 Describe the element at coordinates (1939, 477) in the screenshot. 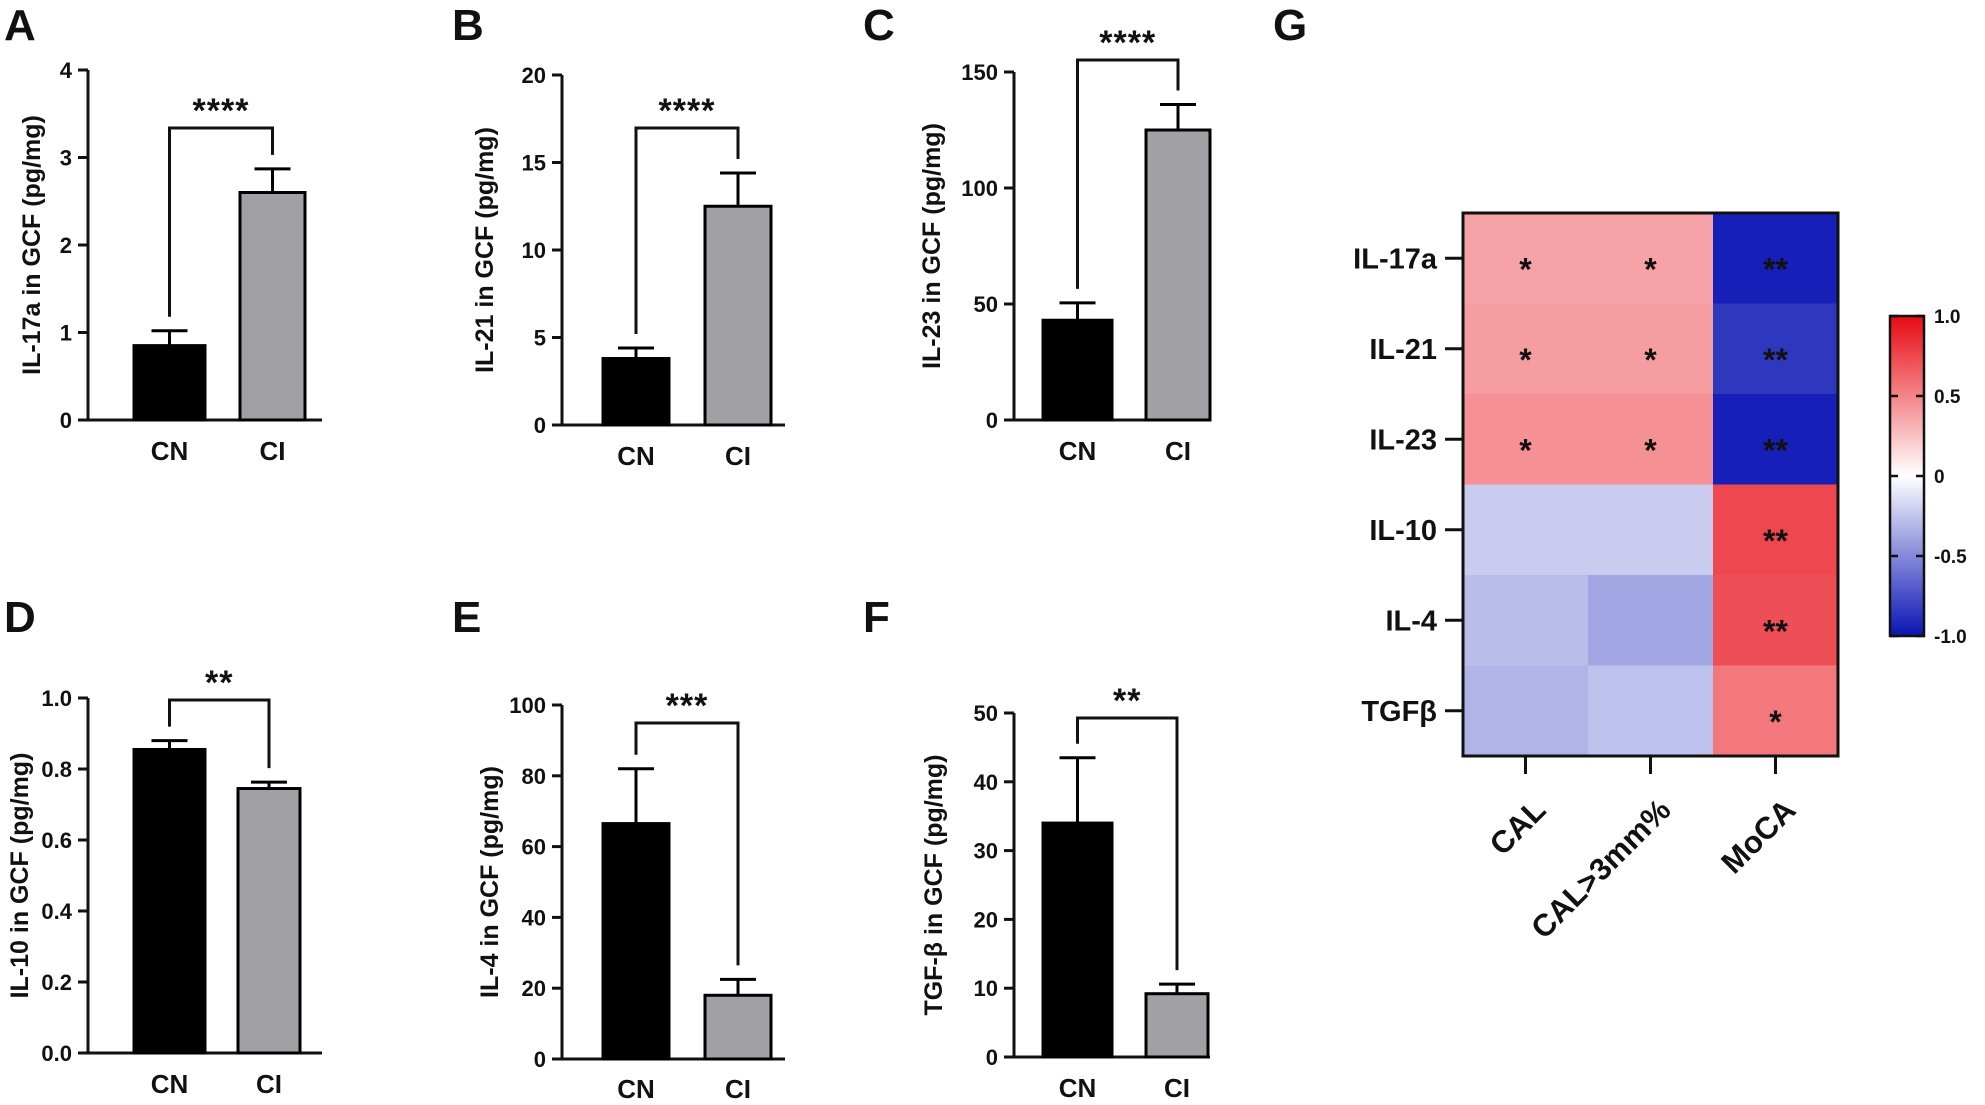

I see `colorbar-label: 0` at that location.